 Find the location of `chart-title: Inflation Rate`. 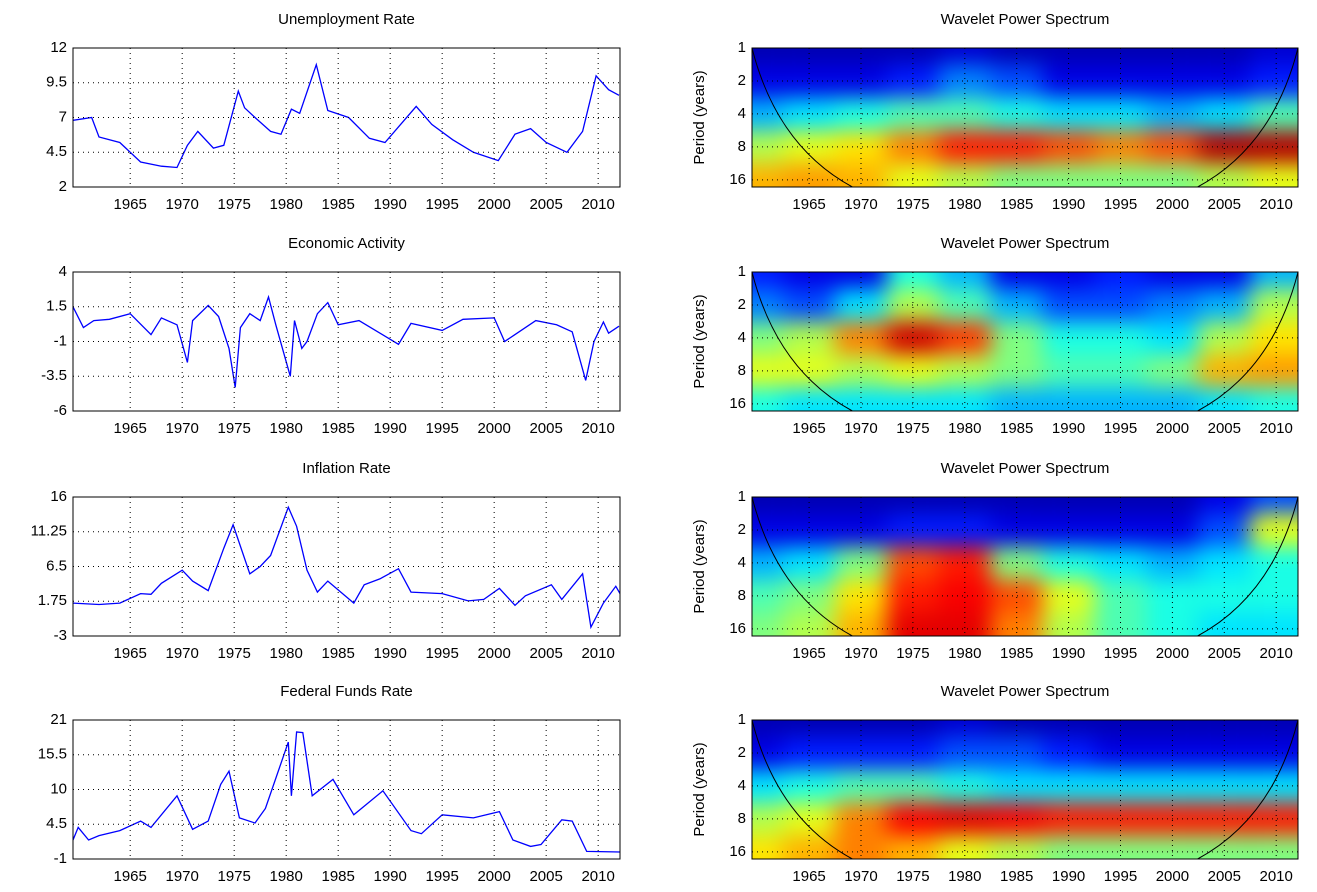

chart-title: Inflation Rate is located at coordinates (346, 468).